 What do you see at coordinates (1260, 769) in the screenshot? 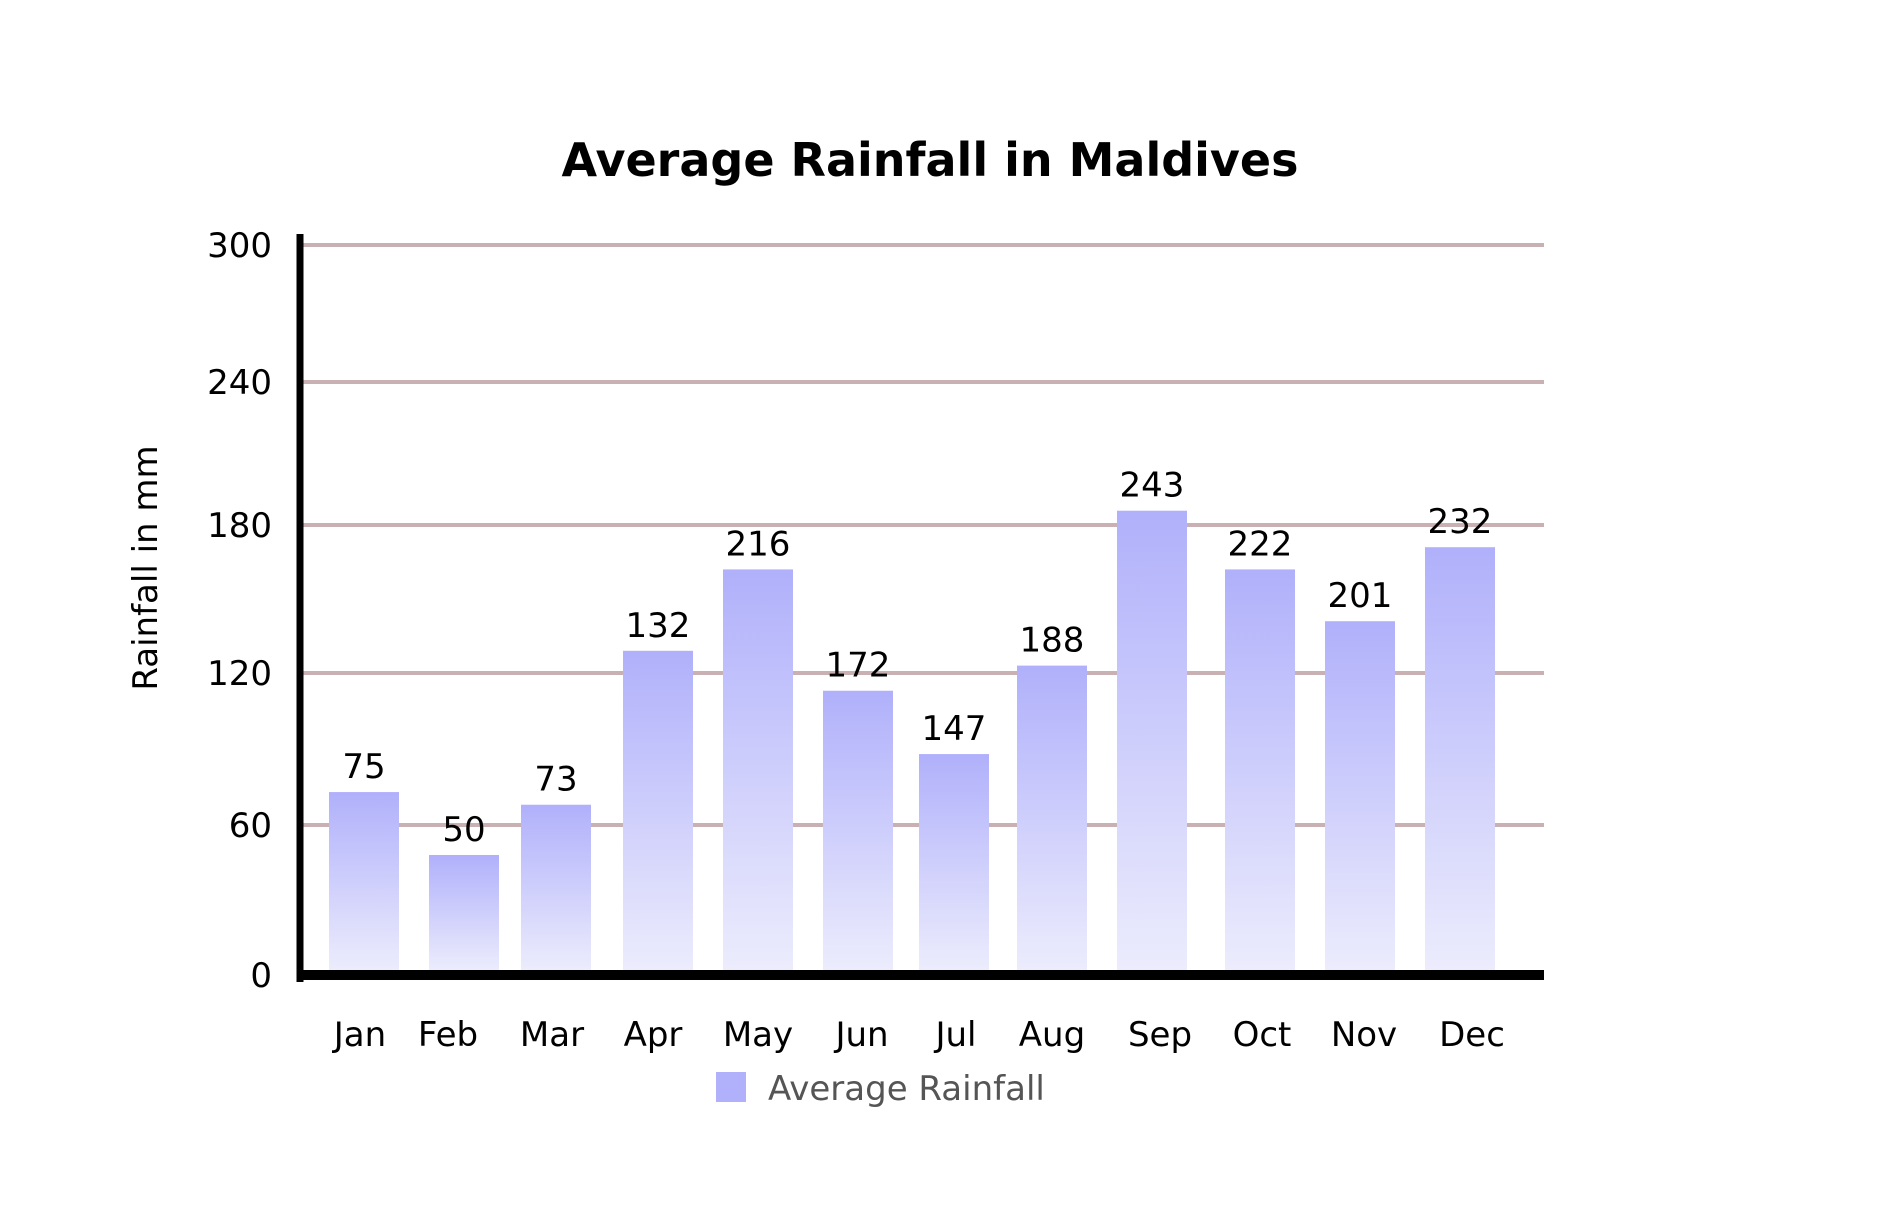
I see `bar-oct` at bounding box center [1260, 769].